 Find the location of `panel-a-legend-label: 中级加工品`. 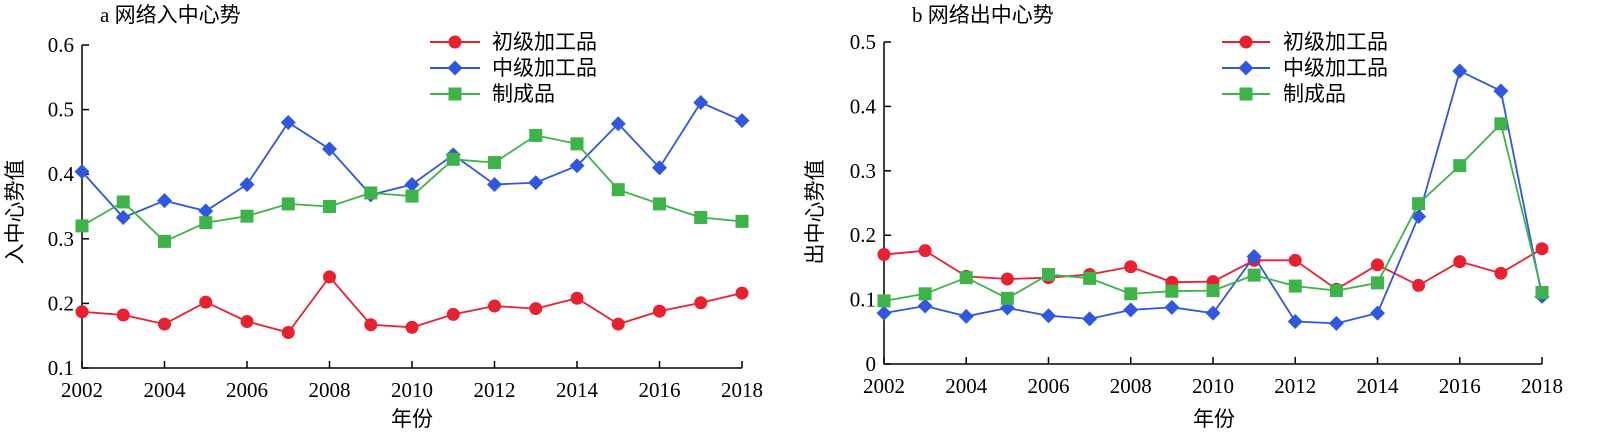

panel-a-legend-label: 中级加工品 is located at coordinates (544, 68).